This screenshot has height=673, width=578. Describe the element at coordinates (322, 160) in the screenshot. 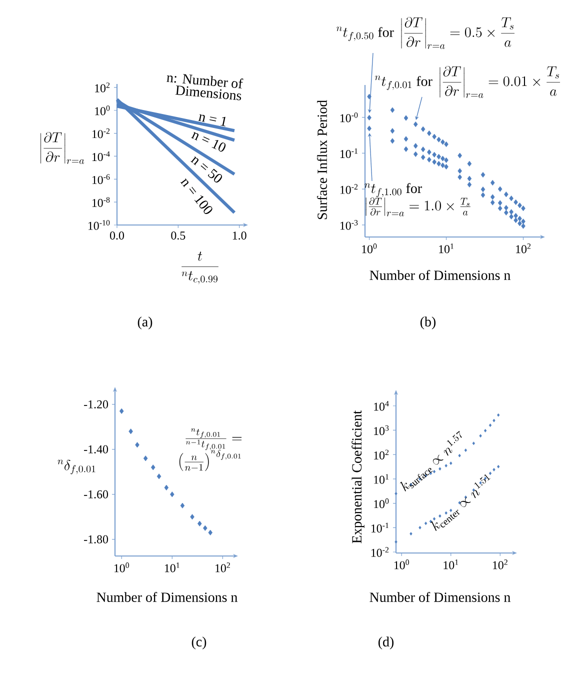

I see `y-axis-title: Surface Influx Period` at that location.